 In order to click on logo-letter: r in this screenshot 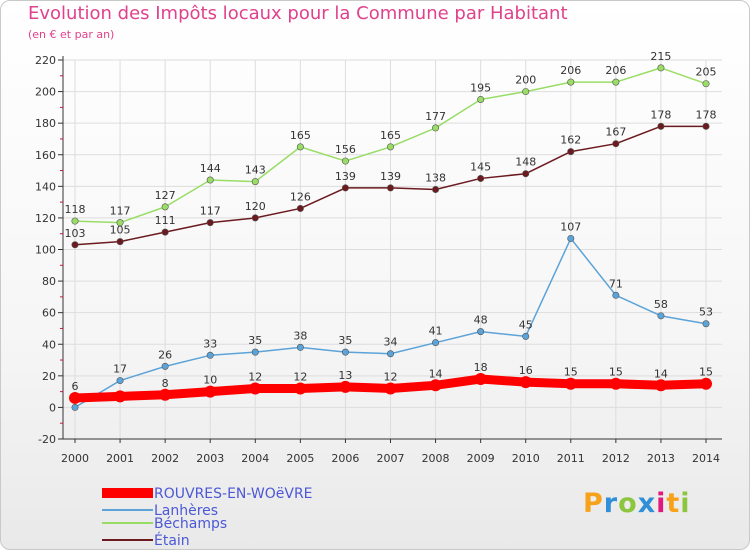, I will do `click(611, 503)`.